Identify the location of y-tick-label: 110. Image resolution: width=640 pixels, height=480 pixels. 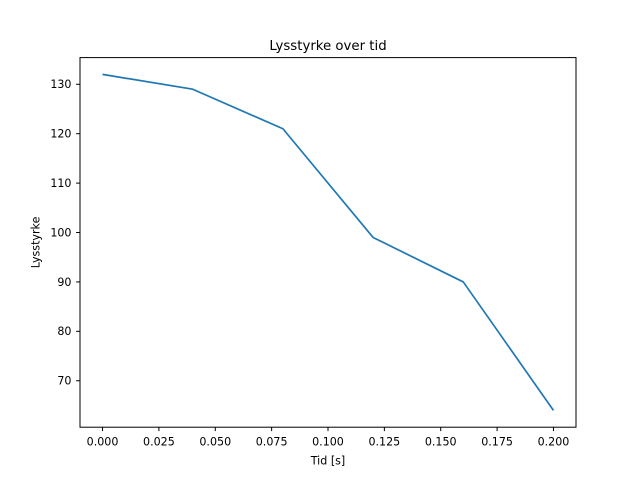
(60, 183).